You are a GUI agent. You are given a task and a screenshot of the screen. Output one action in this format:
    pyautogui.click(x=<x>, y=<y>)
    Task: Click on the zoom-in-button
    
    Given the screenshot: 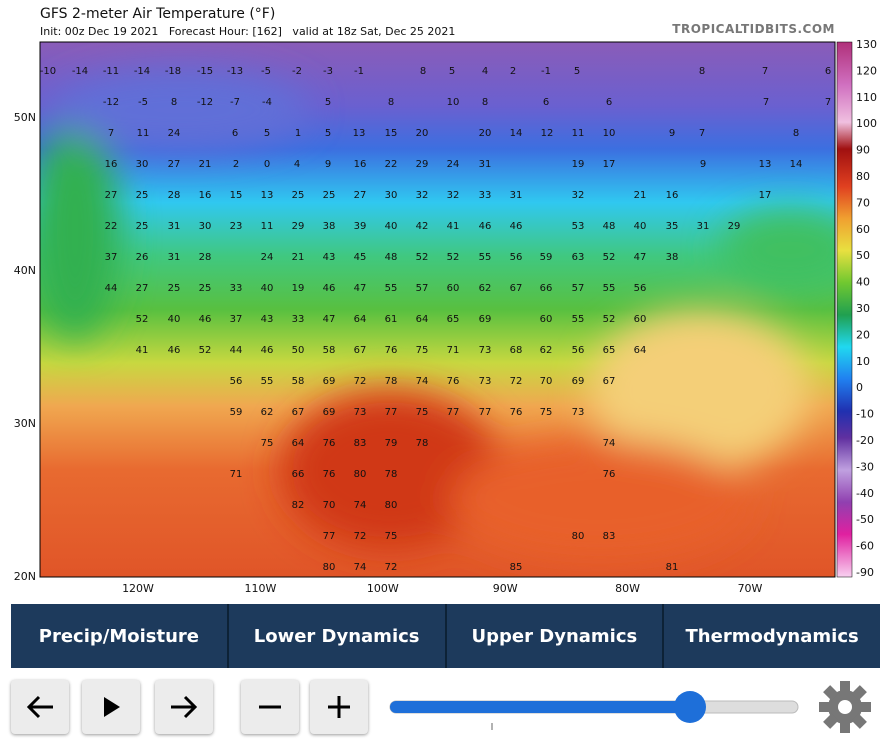 What is the action you would take?
    pyautogui.click(x=339, y=707)
    